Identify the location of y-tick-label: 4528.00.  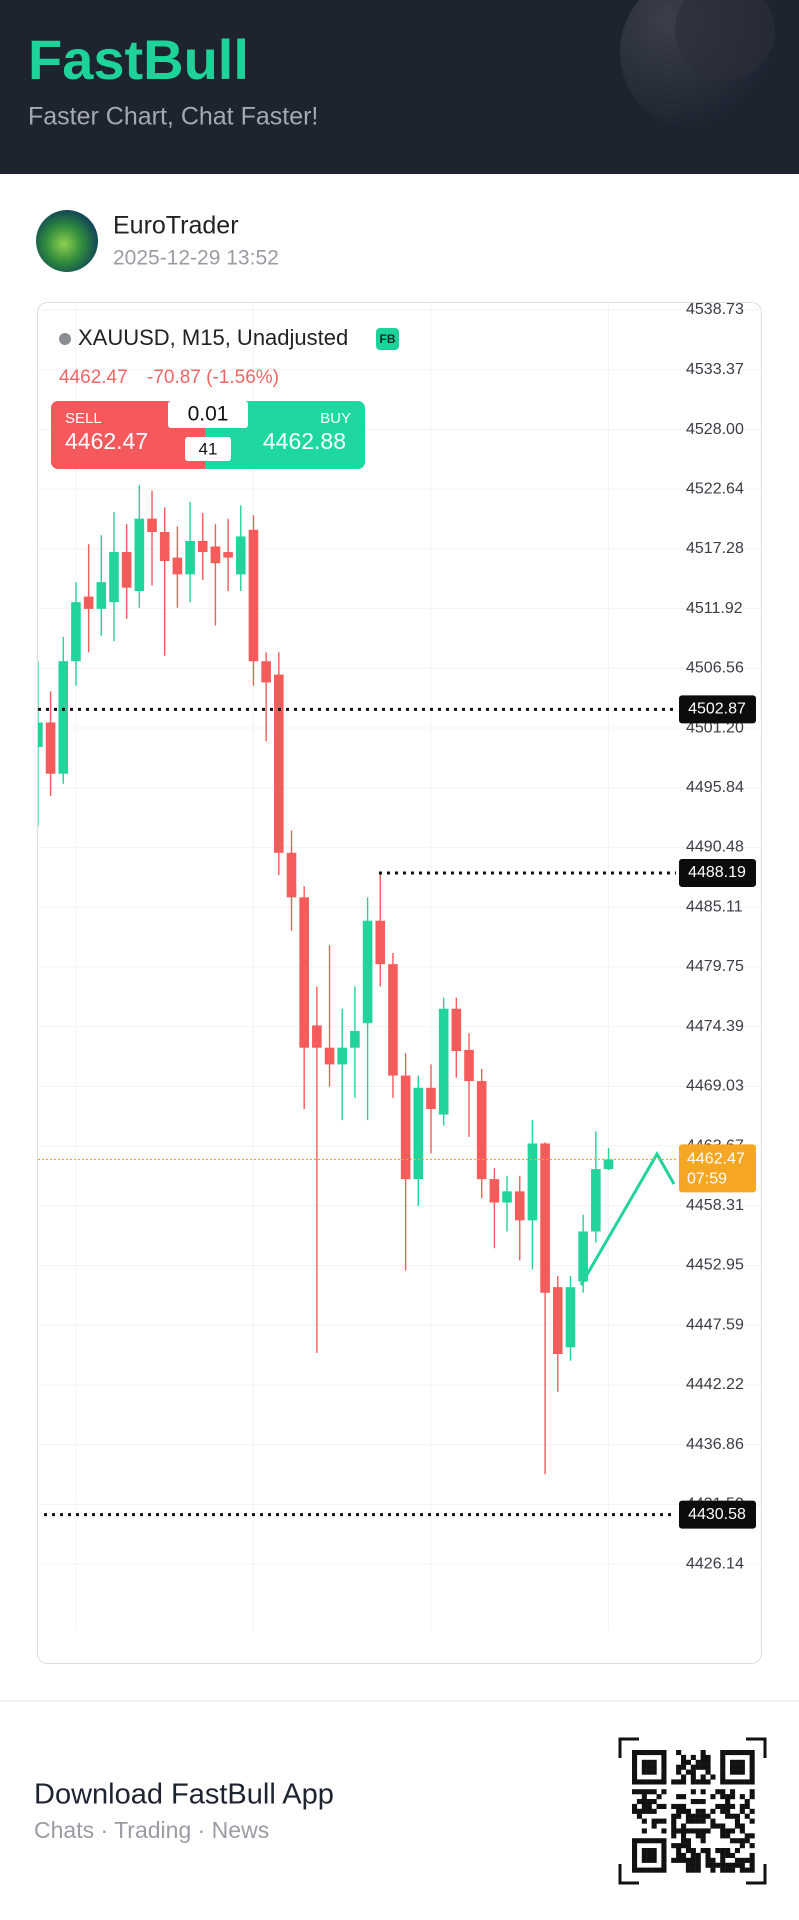
(715, 429).